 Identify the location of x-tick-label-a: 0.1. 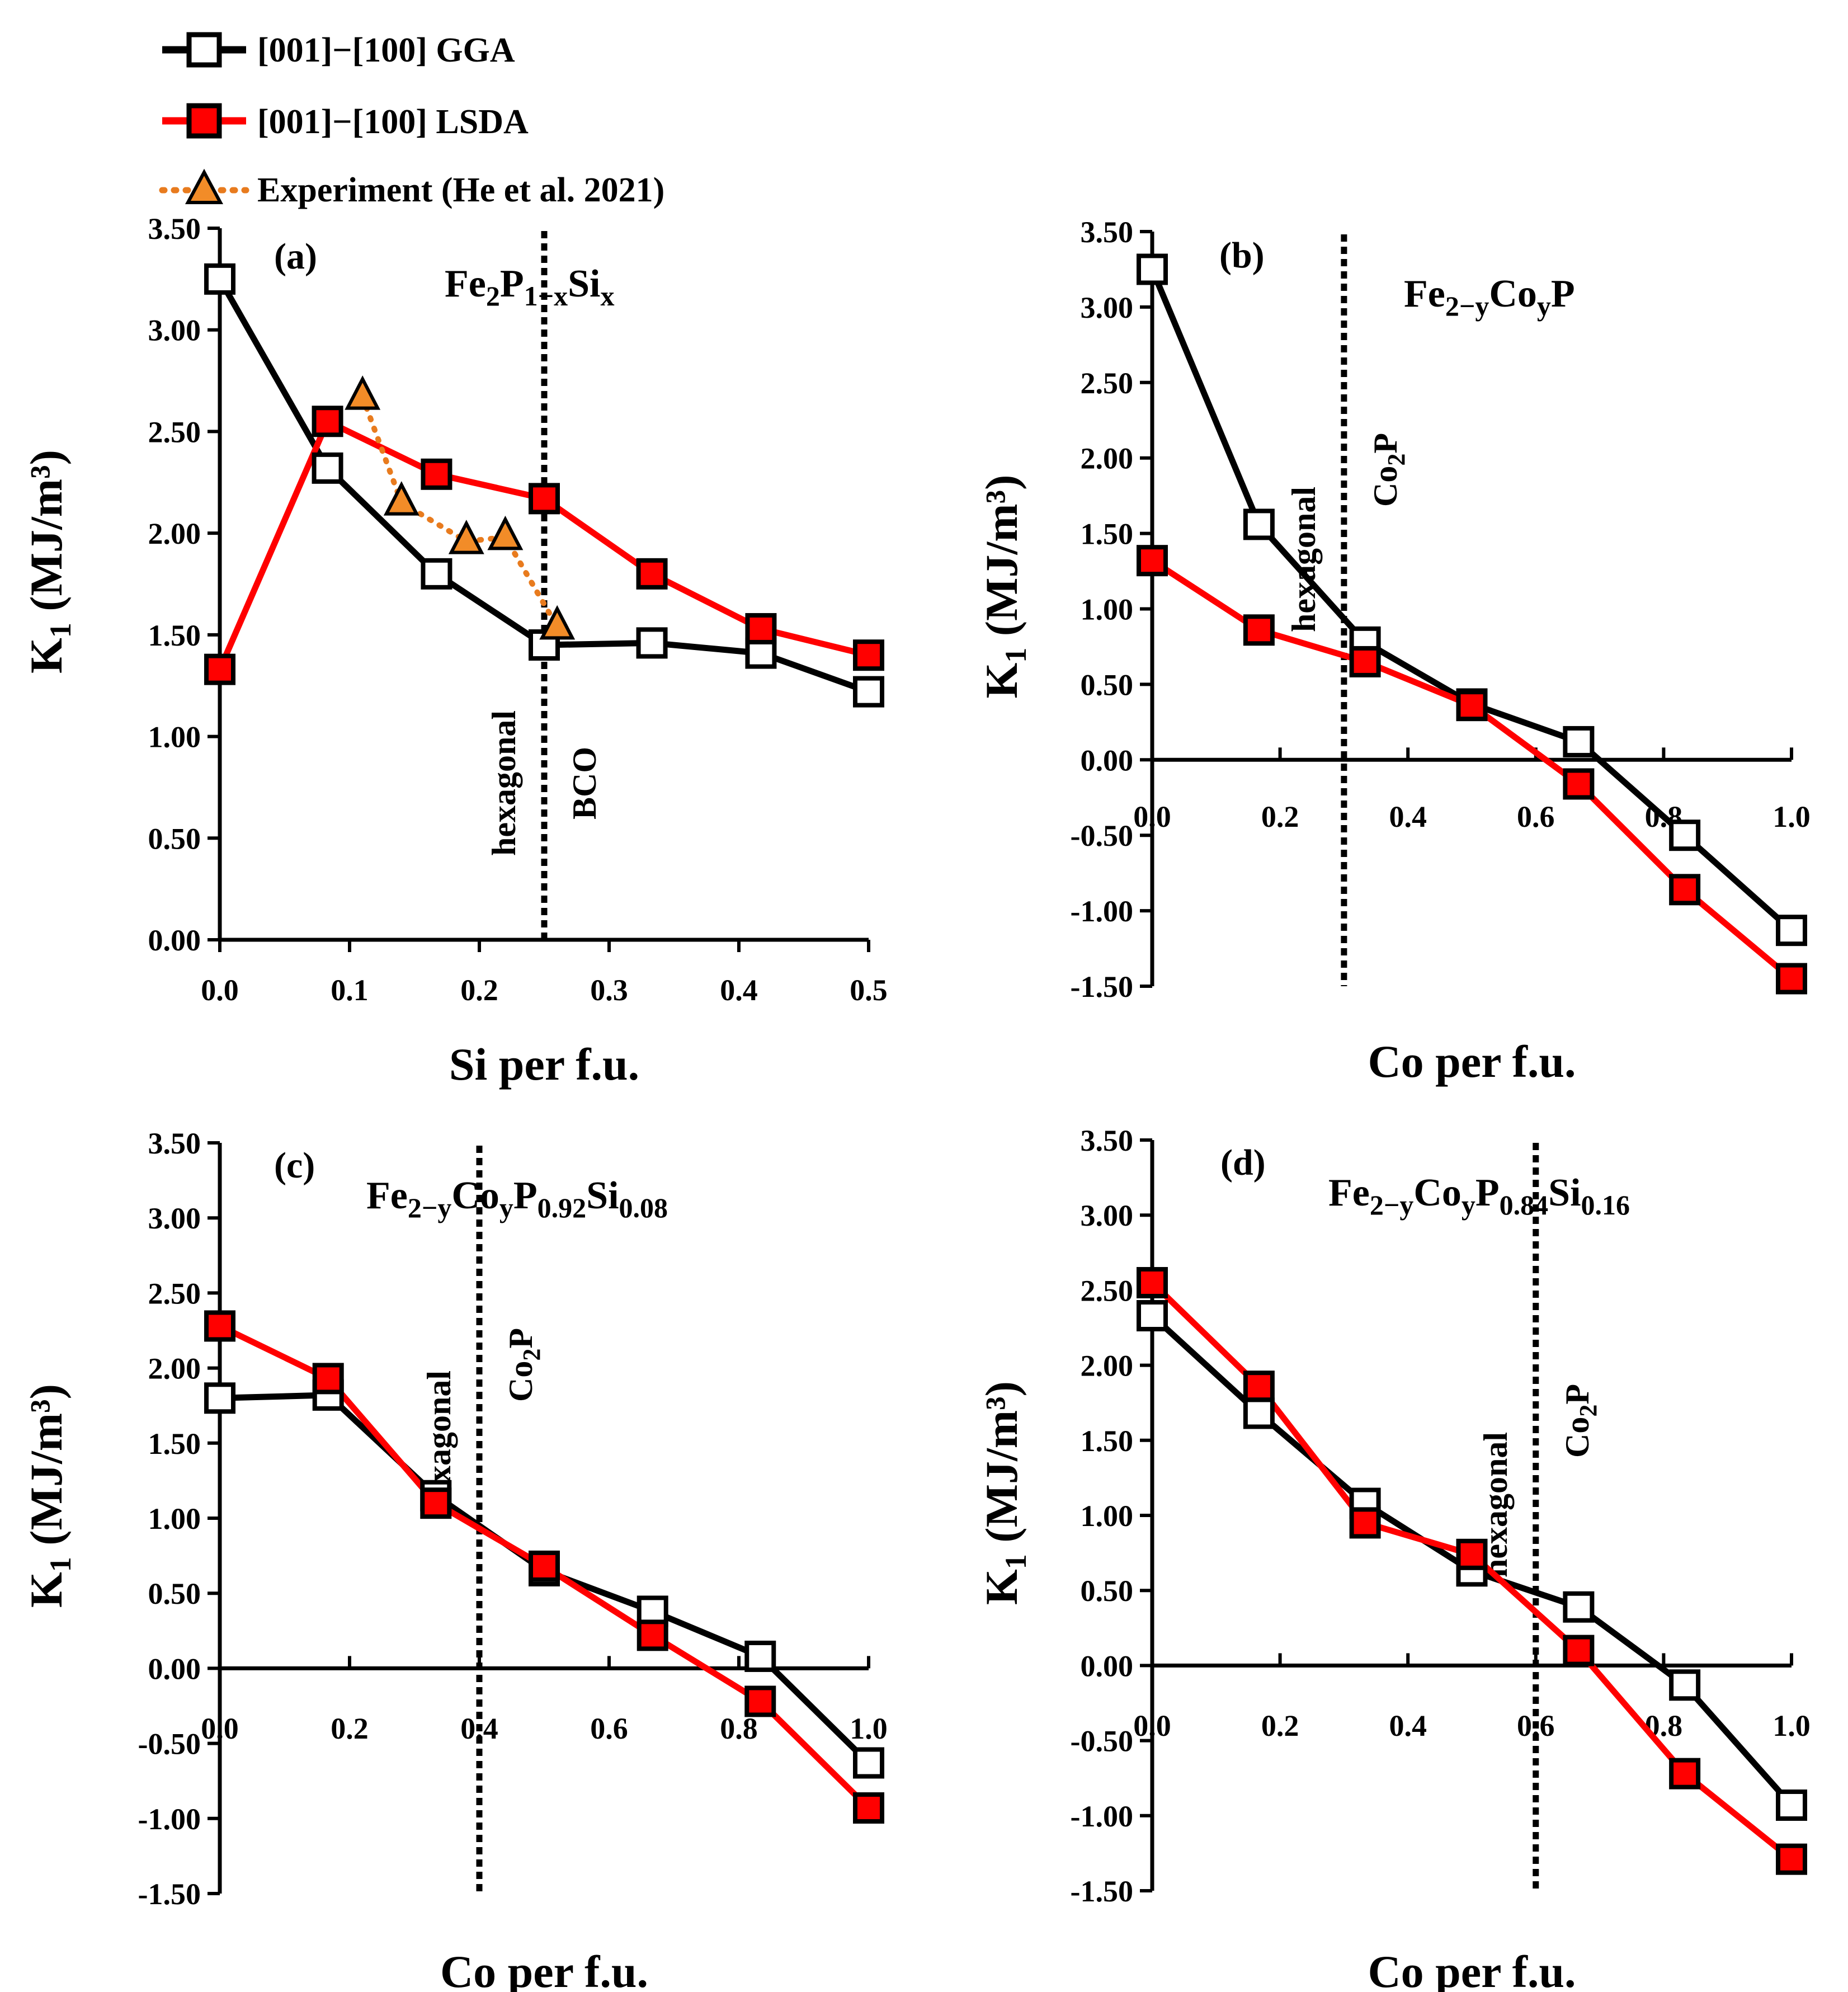
(350, 990).